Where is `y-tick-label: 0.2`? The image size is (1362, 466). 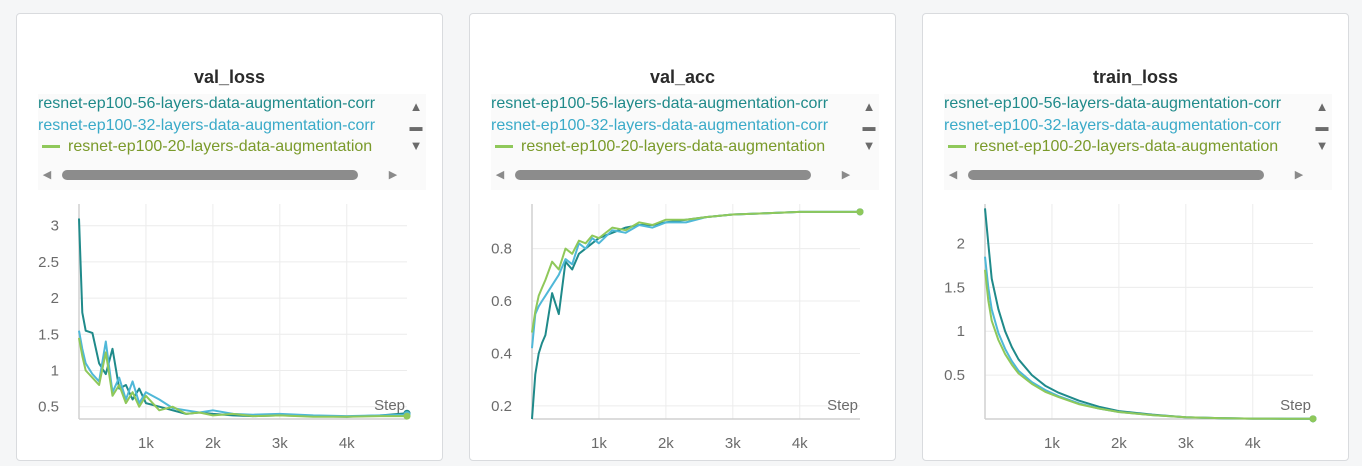
y-tick-label: 0.2 is located at coordinates (501, 406).